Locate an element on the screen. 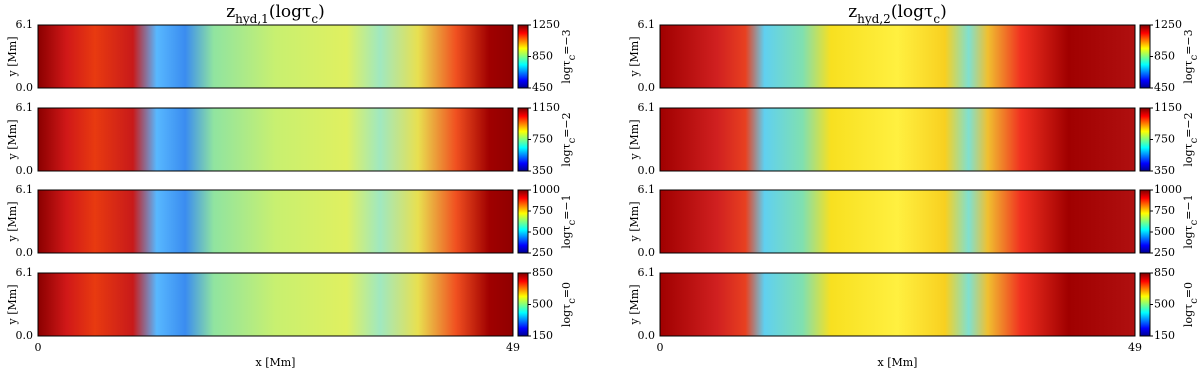 The image size is (1200, 369). panel-title: zhyd,1(logτc) is located at coordinates (275, 14).